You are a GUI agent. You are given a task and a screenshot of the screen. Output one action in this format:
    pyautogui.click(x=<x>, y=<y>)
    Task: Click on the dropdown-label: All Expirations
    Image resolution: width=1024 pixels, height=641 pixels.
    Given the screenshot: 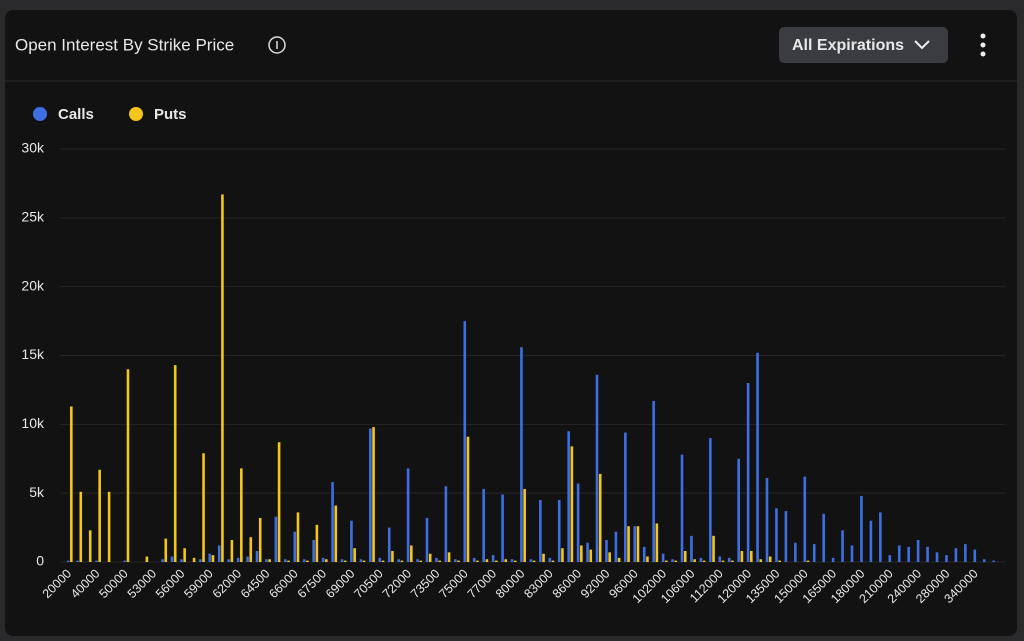 What is the action you would take?
    pyautogui.click(x=848, y=45)
    